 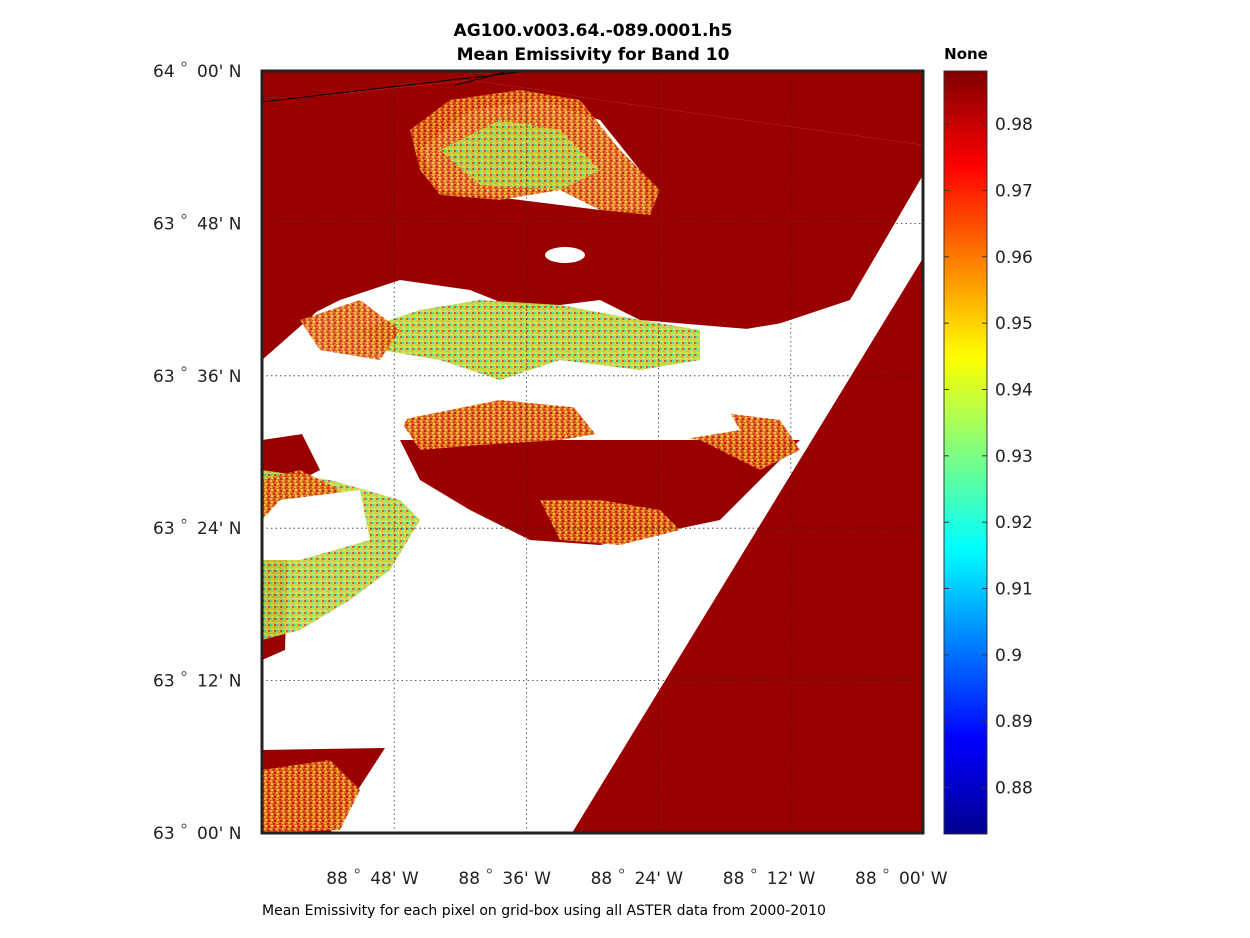 I want to click on lat-label-4: 63 12' N, so click(x=197, y=681).